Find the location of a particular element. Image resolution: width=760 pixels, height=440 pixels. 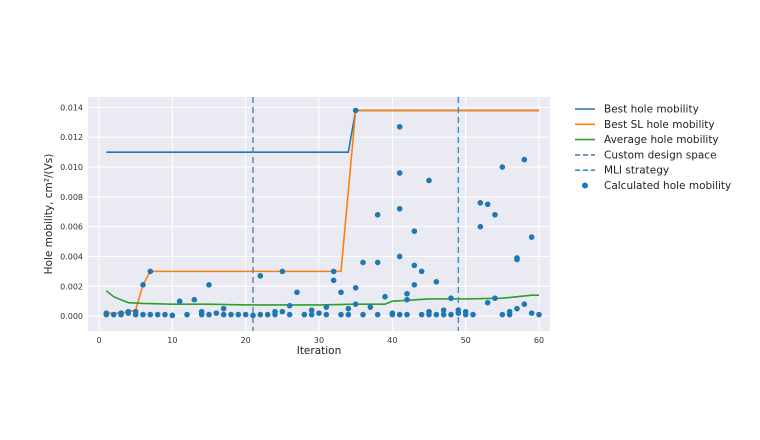

y-tick-label: 0.014 is located at coordinates (71, 107).